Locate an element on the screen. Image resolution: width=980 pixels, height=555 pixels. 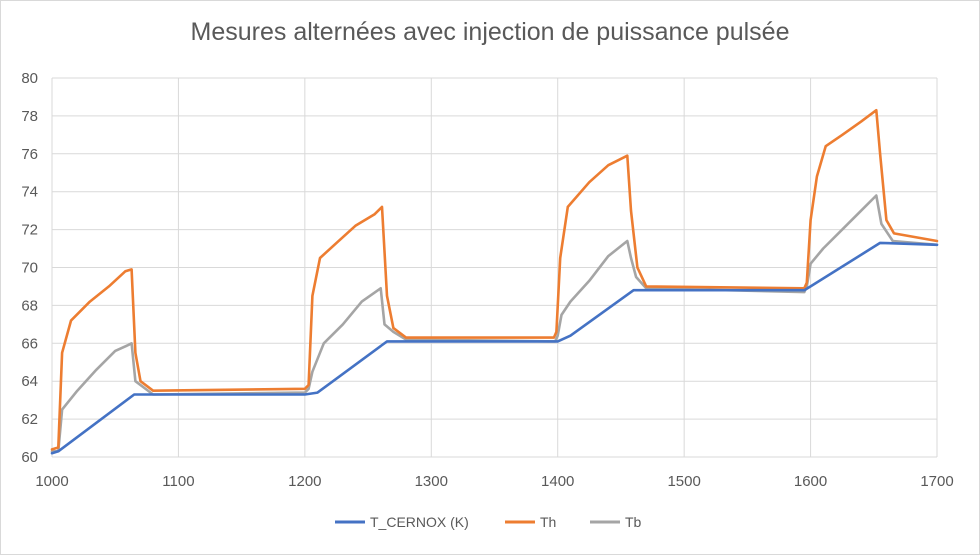
x-tick-label: 1600 is located at coordinates (810, 481).